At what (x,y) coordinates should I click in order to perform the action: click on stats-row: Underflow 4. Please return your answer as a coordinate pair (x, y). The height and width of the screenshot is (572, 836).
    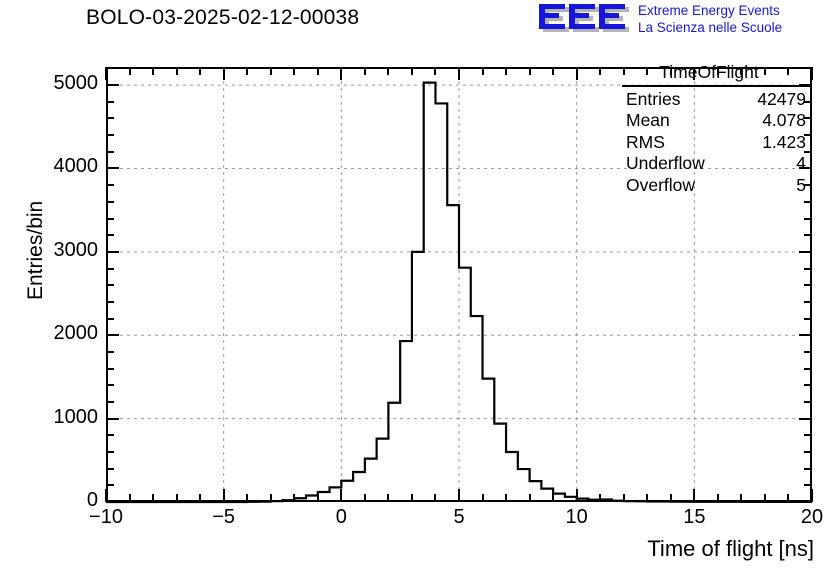
    Looking at the image, I should click on (709, 164).